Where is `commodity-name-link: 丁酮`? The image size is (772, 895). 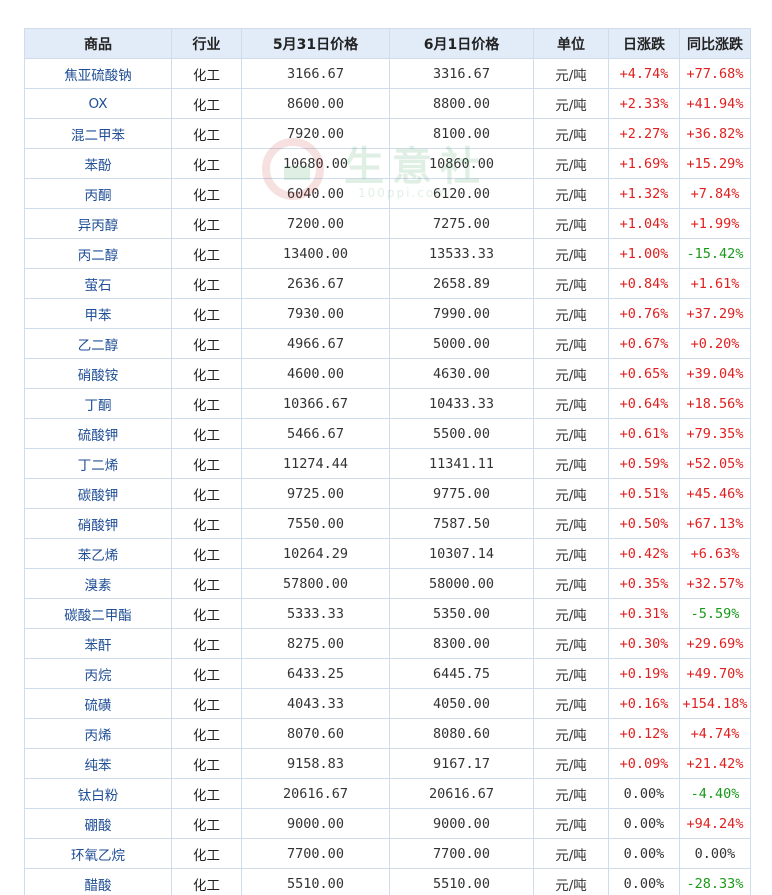
commodity-name-link: 丁酮 is located at coordinates (98, 403).